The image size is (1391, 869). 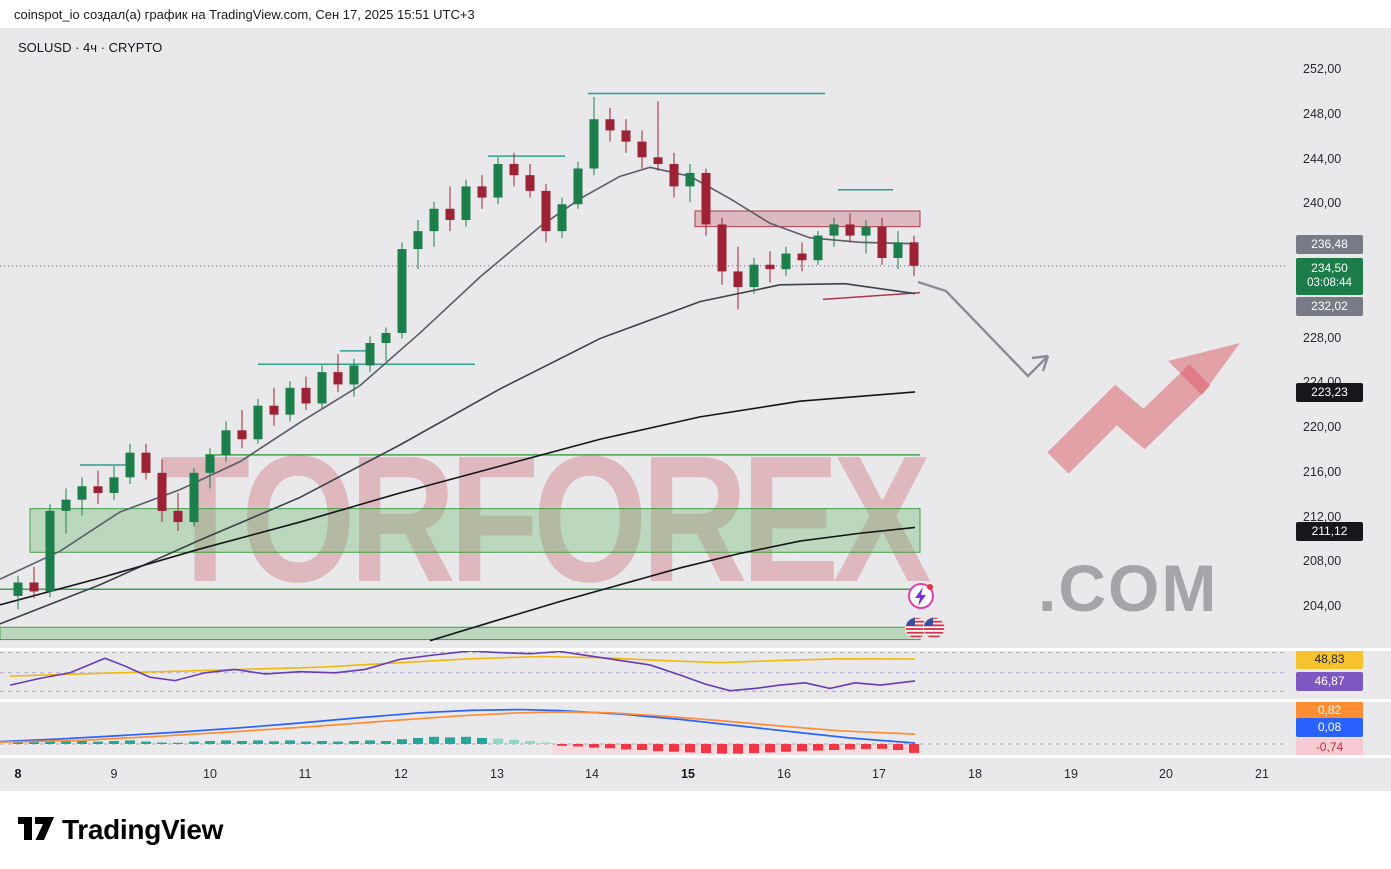 What do you see at coordinates (401, 774) in the screenshot?
I see `time-axis-label: 12` at bounding box center [401, 774].